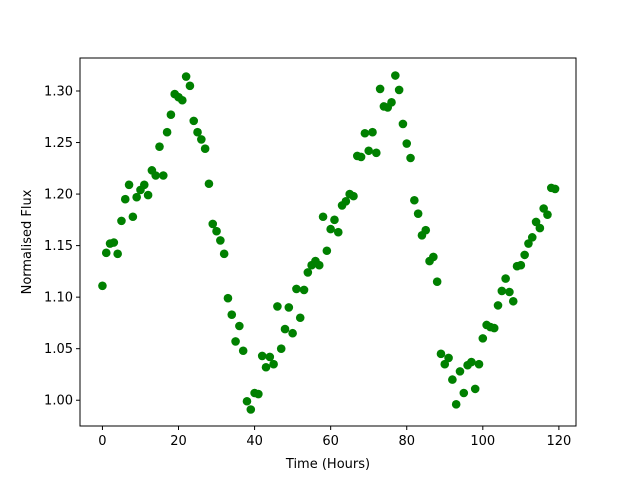  Describe the element at coordinates (102, 441) in the screenshot. I see `x-tick-label: 0` at that location.